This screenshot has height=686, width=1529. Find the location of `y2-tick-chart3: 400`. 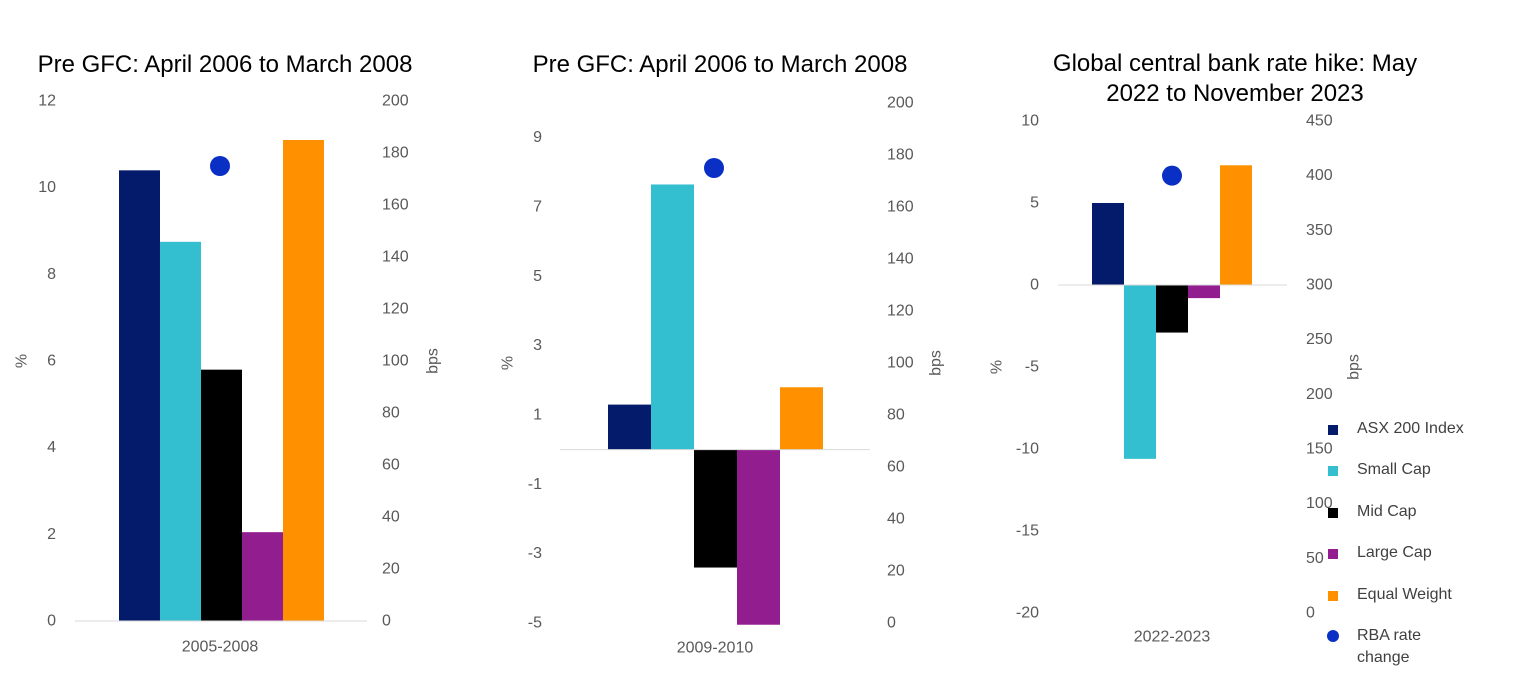

y2-tick-chart3: 400 is located at coordinates (1319, 175).